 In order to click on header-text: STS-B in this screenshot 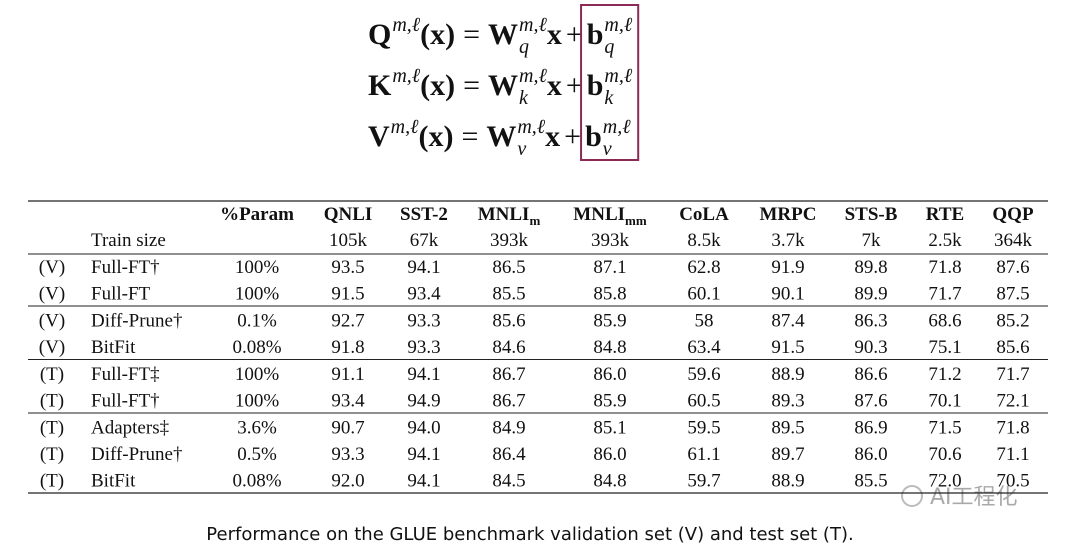, I will do `click(871, 214)`.